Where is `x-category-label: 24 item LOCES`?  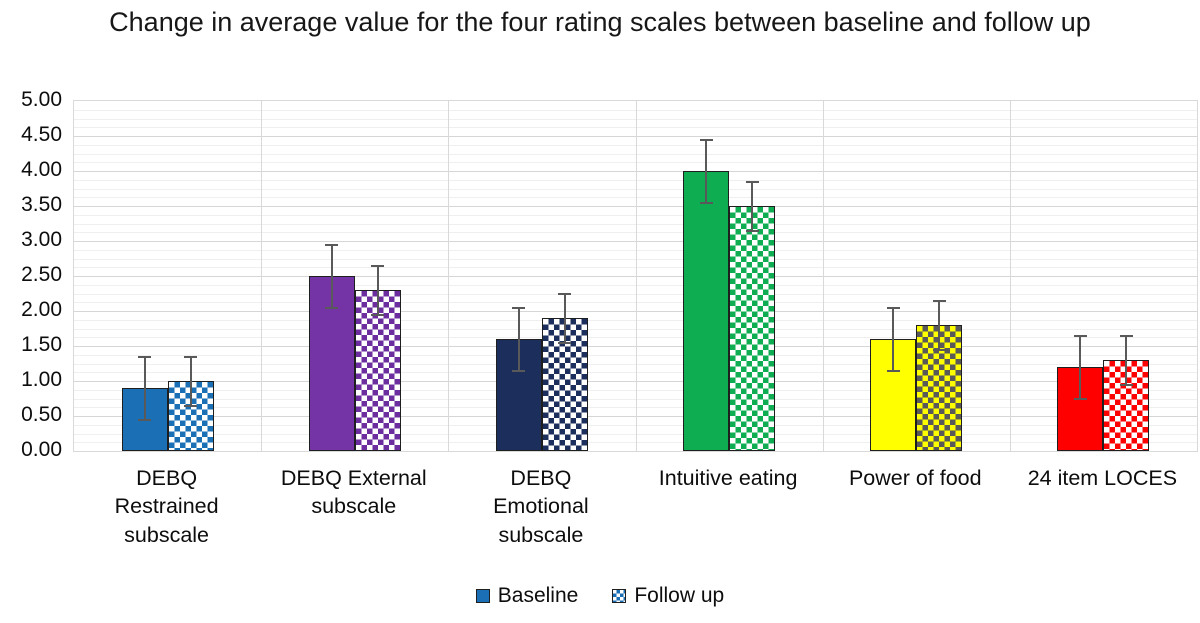
x-category-label: 24 item LOCES is located at coordinates (1102, 478).